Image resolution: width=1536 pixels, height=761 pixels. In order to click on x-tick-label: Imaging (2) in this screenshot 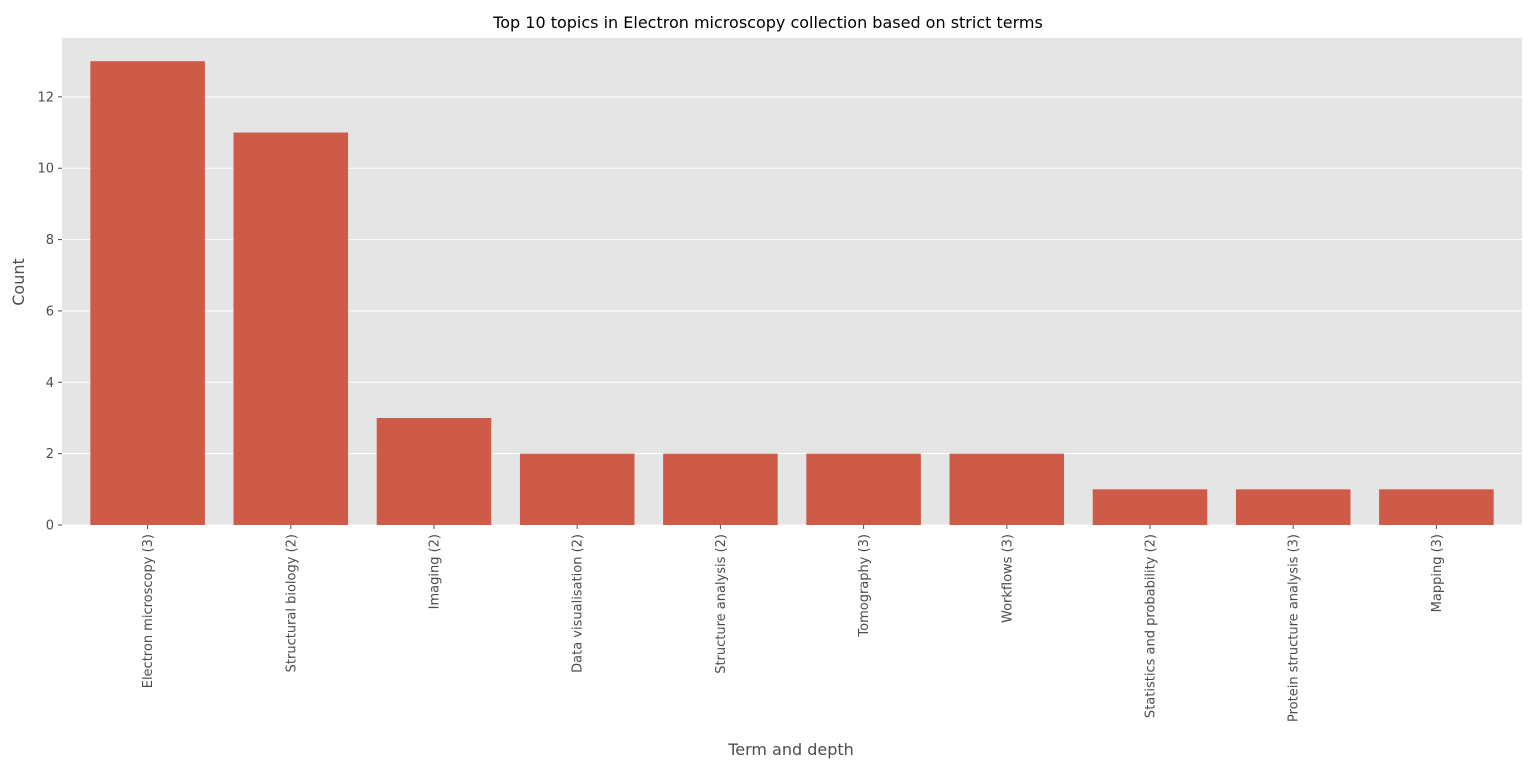, I will do `click(435, 571)`.